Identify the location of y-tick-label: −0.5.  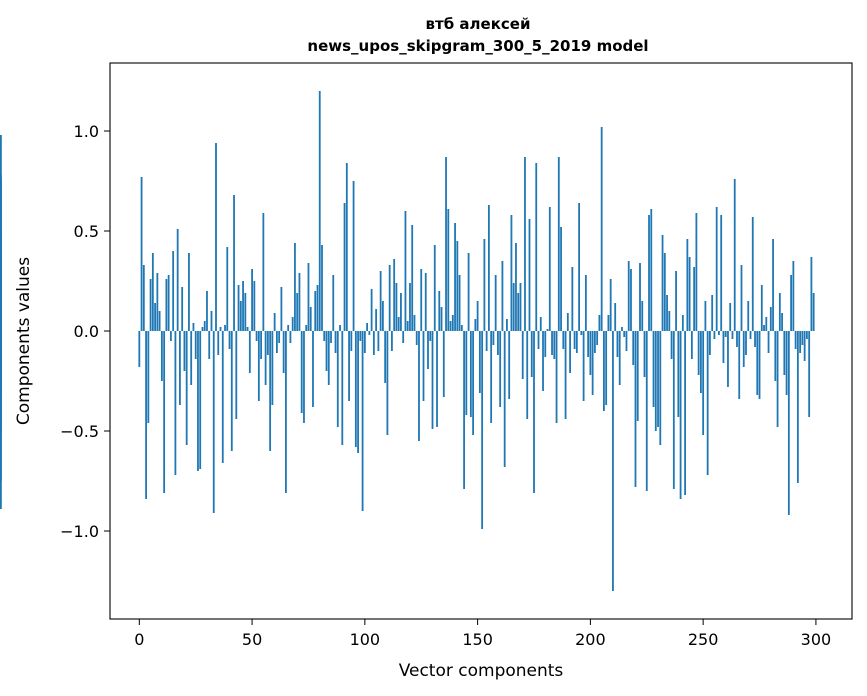
(79, 431).